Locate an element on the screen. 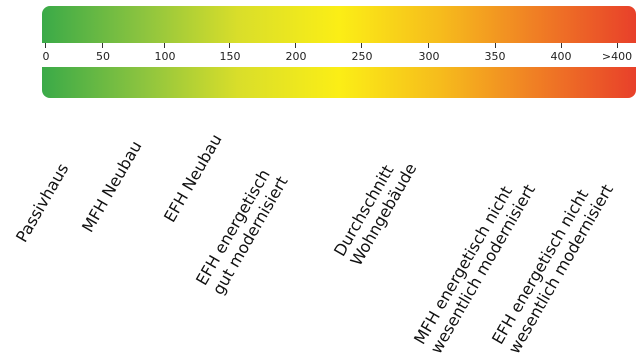  tick-label-200: 200 is located at coordinates (296, 56).